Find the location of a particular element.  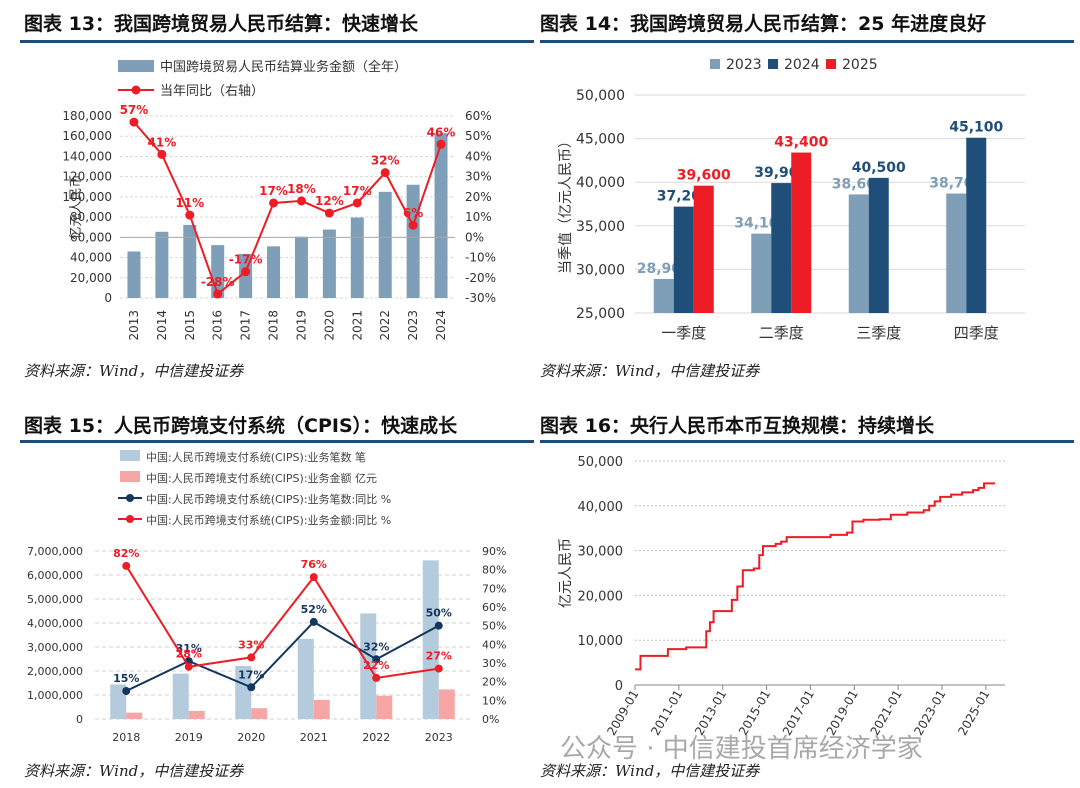

x-tick-label: 2023 is located at coordinates (413, 325).